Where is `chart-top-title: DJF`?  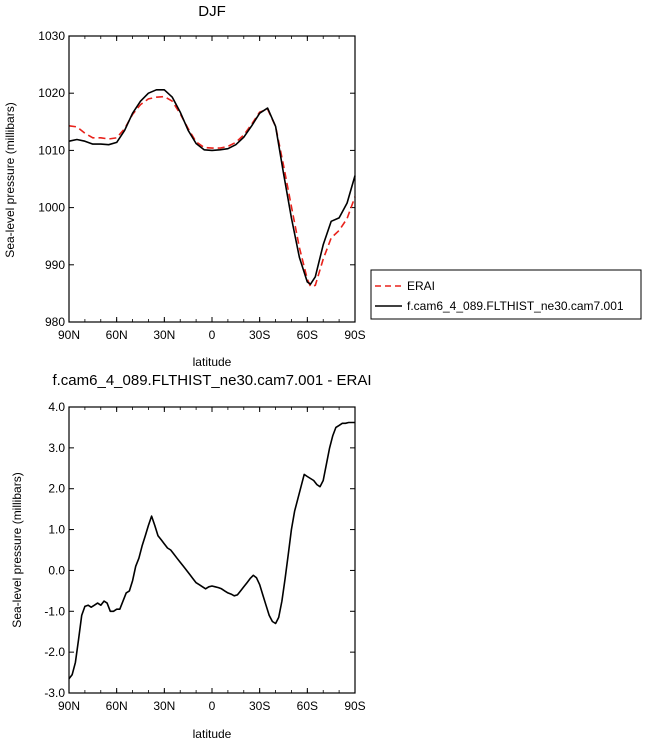 chart-top-title: DJF is located at coordinates (212, 11).